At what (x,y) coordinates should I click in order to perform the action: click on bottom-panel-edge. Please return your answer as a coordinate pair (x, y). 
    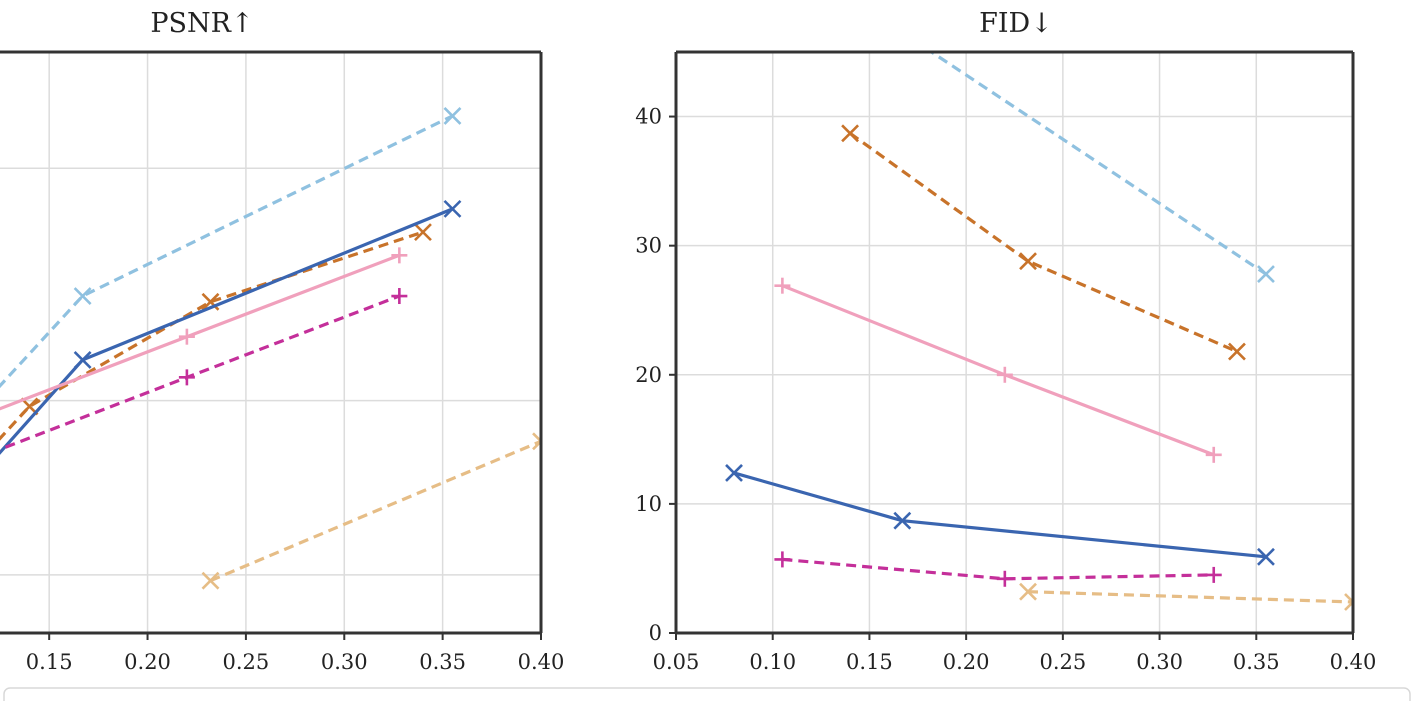
    Looking at the image, I should click on (707, 694).